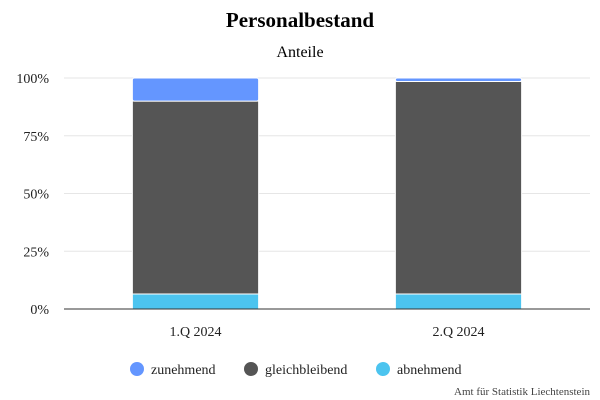  I want to click on y-tick-label: 50%, so click(36, 195).